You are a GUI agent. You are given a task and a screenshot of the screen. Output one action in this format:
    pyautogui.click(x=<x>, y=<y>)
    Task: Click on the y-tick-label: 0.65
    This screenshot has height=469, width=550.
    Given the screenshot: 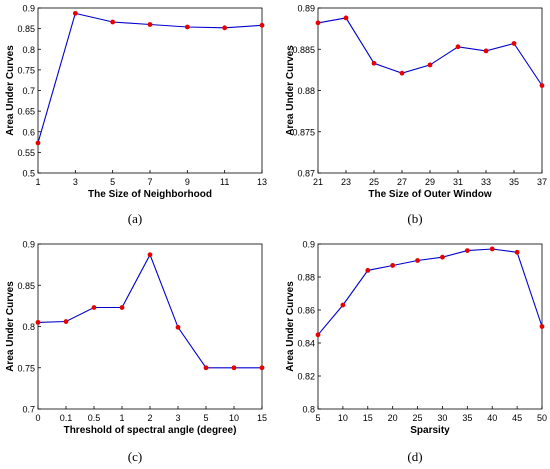 What is the action you would take?
    pyautogui.click(x=26, y=112)
    